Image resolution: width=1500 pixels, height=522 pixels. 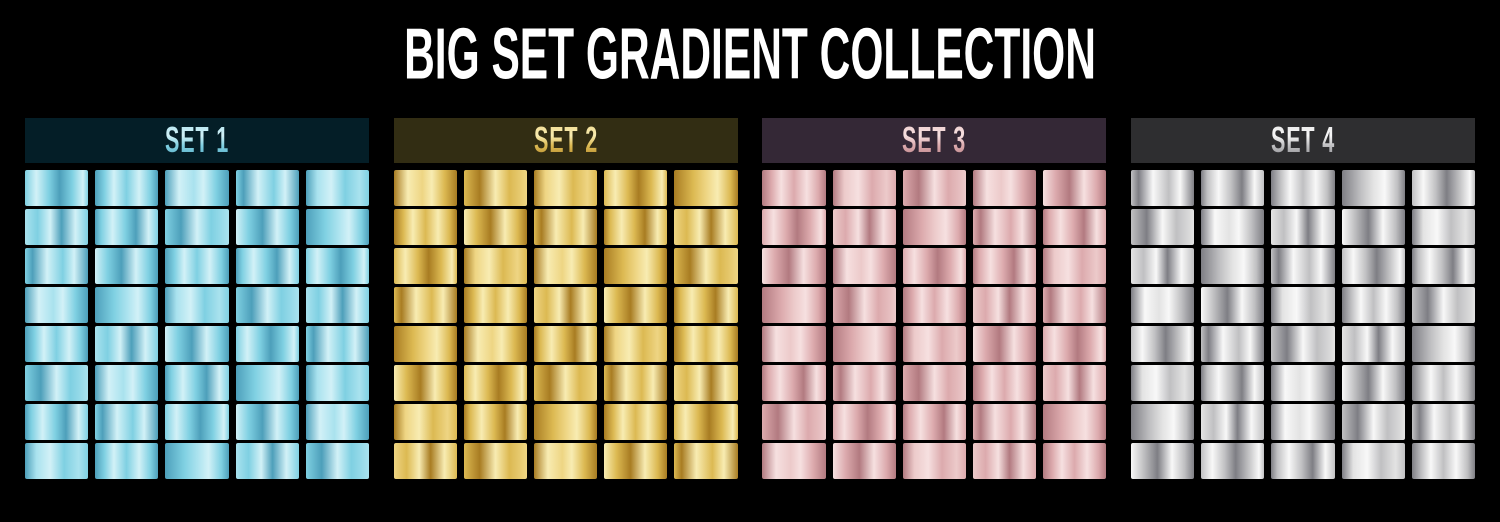 I want to click on set-3-label: SET 3, so click(x=934, y=140).